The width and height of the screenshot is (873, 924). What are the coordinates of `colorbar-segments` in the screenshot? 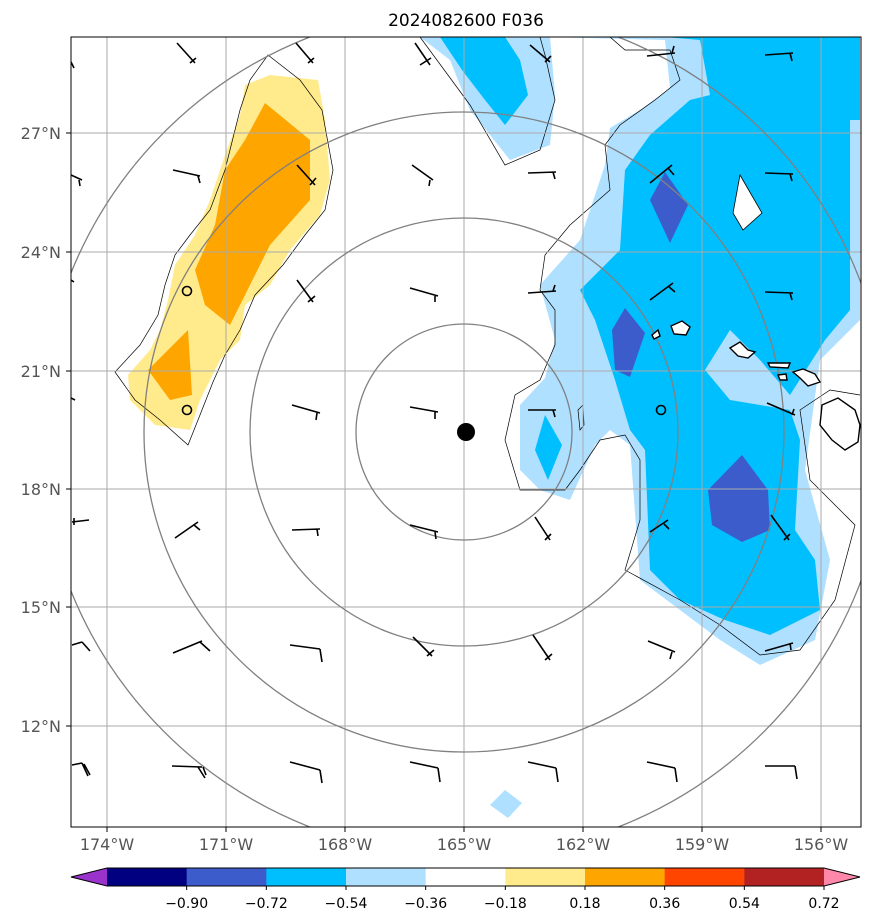 It's located at (465, 877).